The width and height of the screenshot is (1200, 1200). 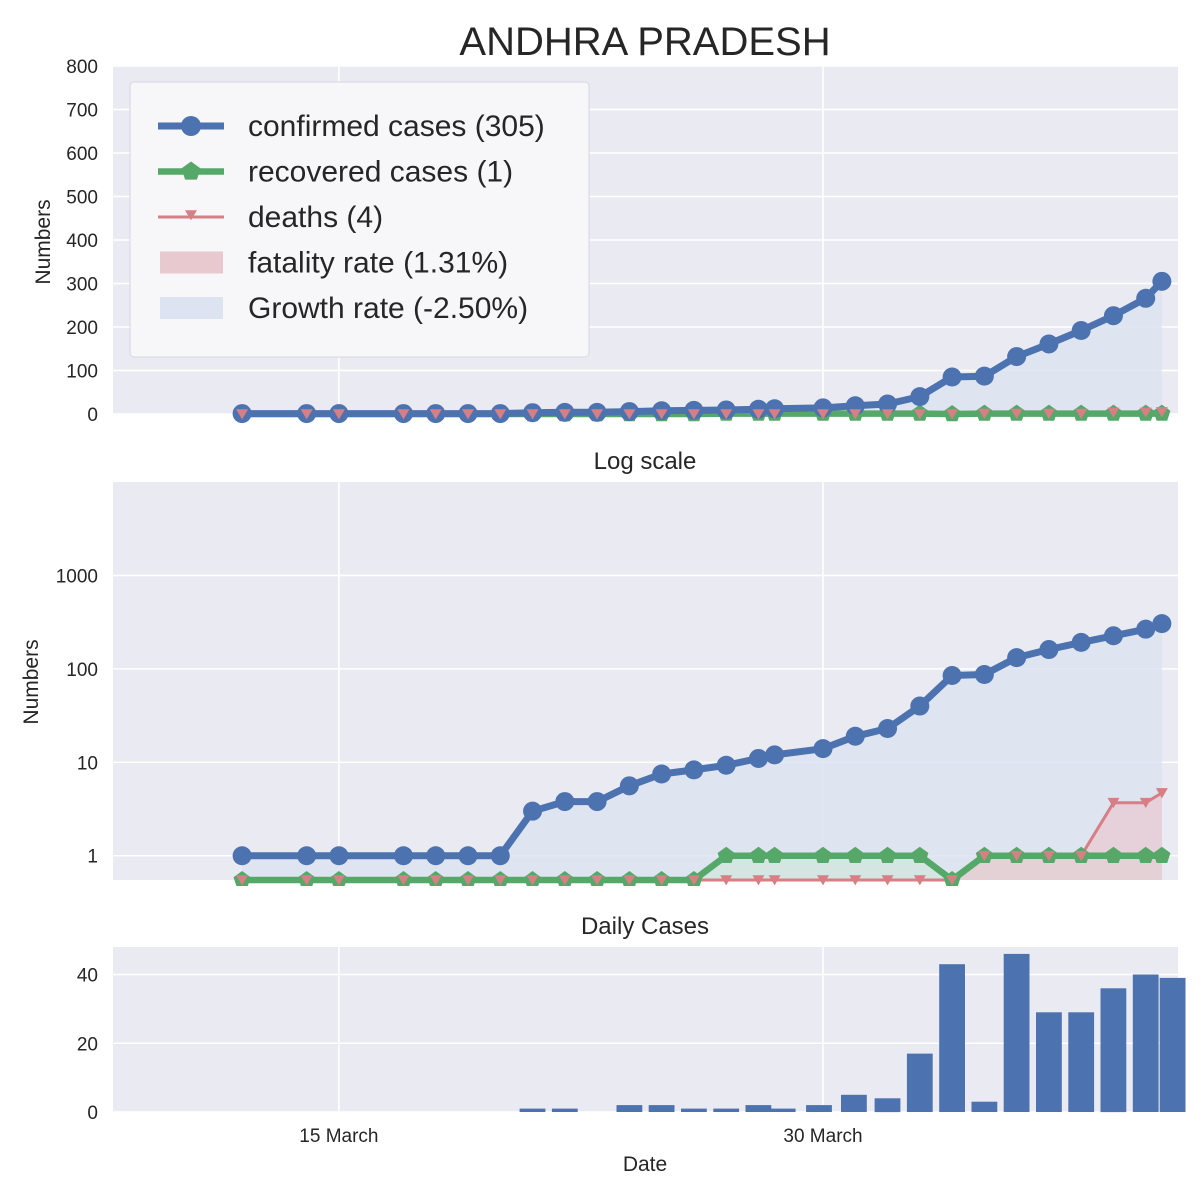 I want to click on legend-label: Growth rate (-2.50%), so click(x=388, y=308).